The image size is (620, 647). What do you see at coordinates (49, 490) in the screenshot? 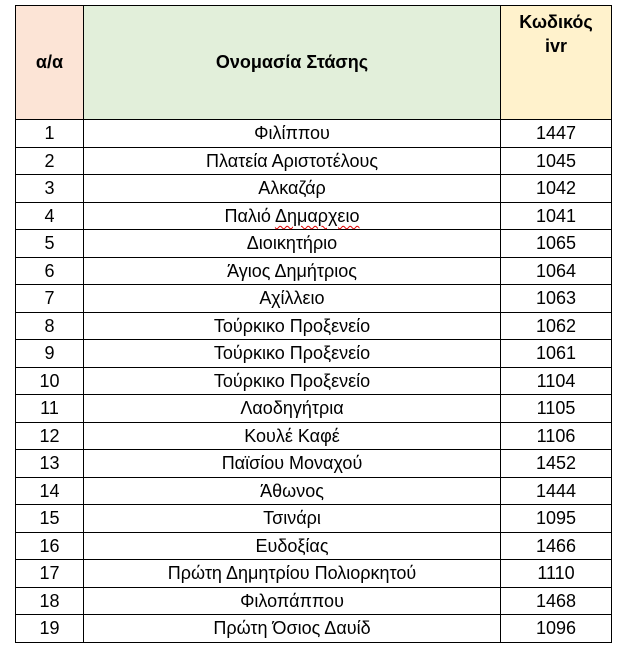
I see `index-cell: 14` at bounding box center [49, 490].